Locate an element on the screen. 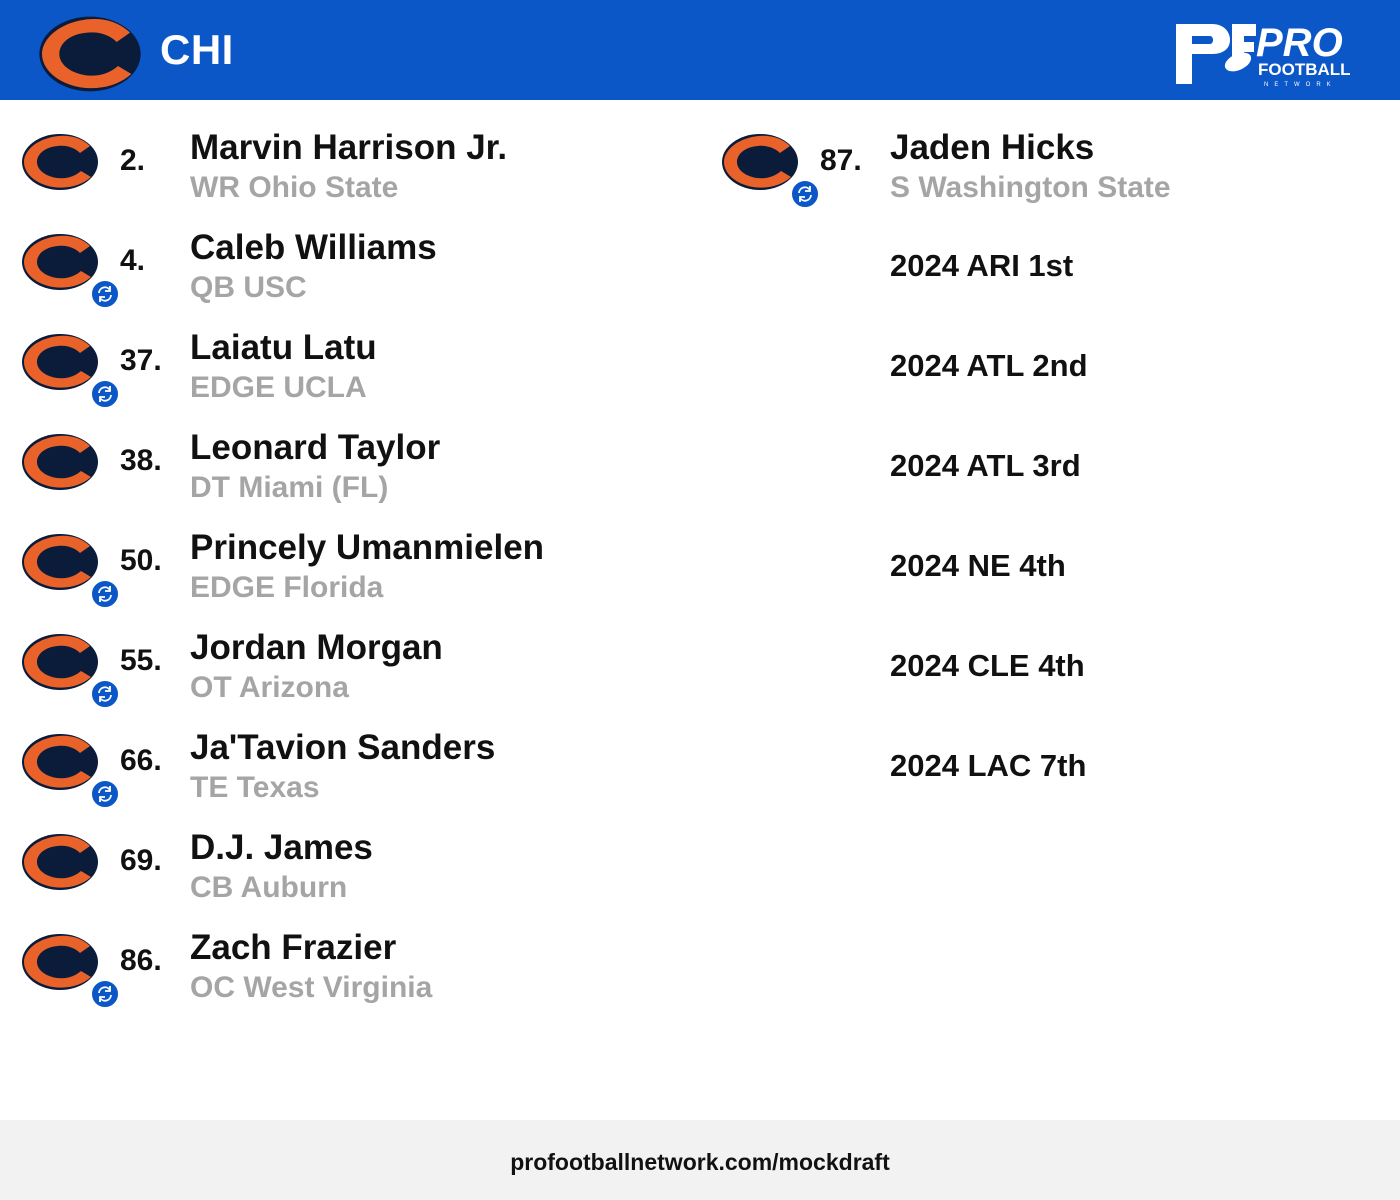  player-name: Marvin Harrison Jr. is located at coordinates (349, 147).